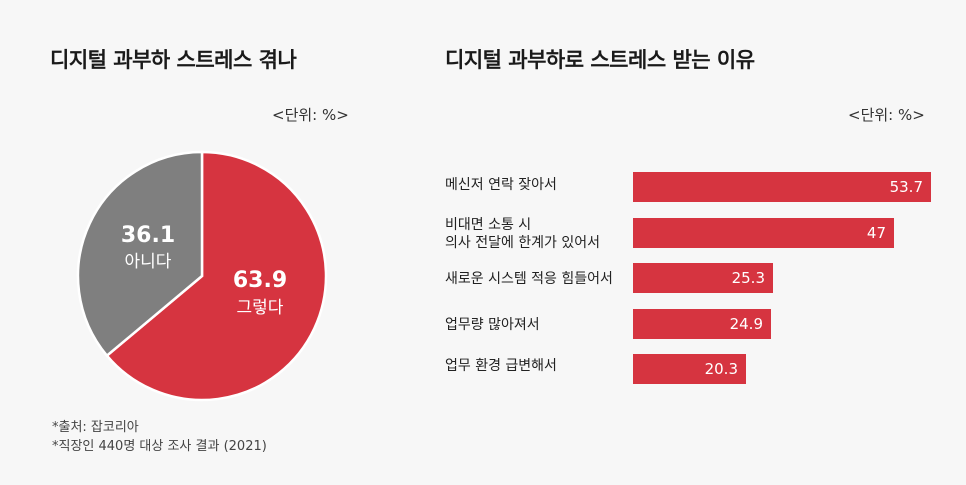 The height and width of the screenshot is (485, 966). I want to click on pie-slice-no, so click(140, 254).